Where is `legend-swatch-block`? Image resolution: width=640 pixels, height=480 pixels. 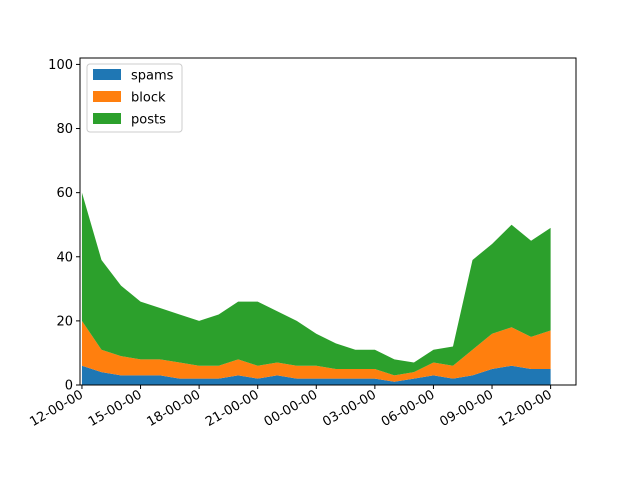 legend-swatch-block is located at coordinates (107, 96).